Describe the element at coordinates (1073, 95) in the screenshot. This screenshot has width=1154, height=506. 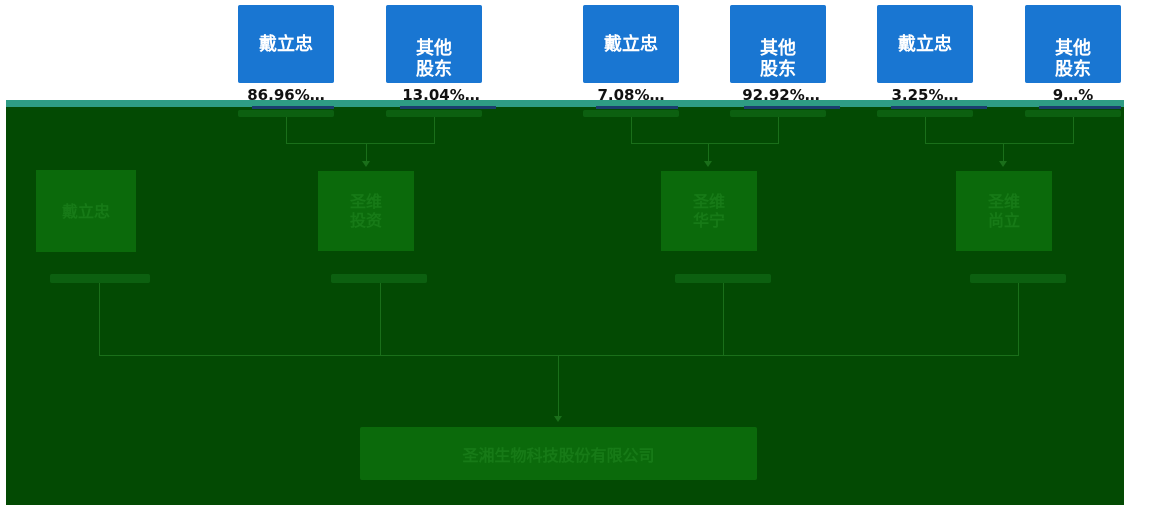
I see `share-pct-6: 9…%` at that location.